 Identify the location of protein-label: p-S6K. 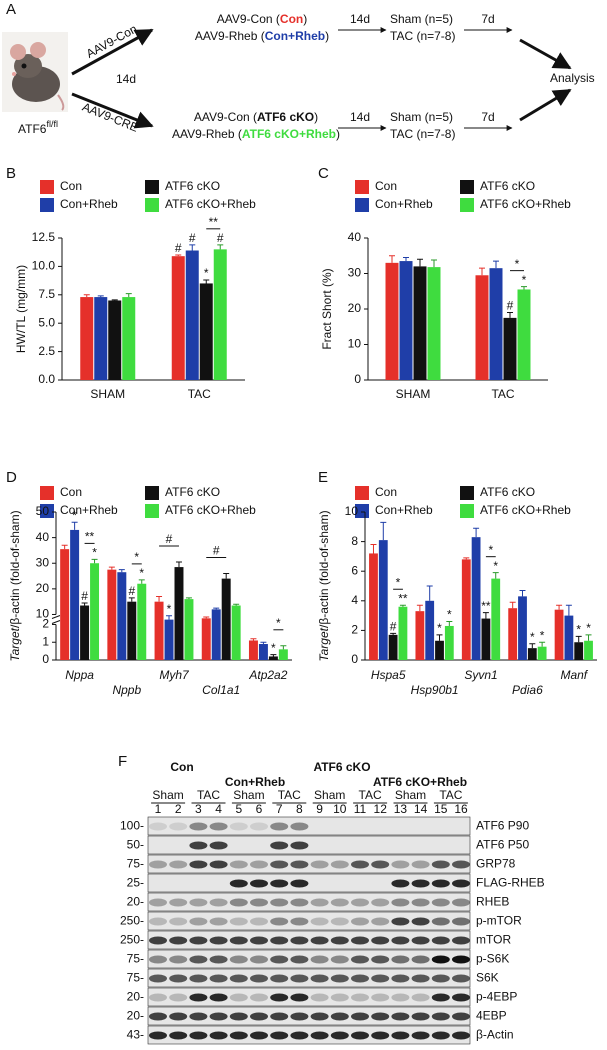
(492, 959).